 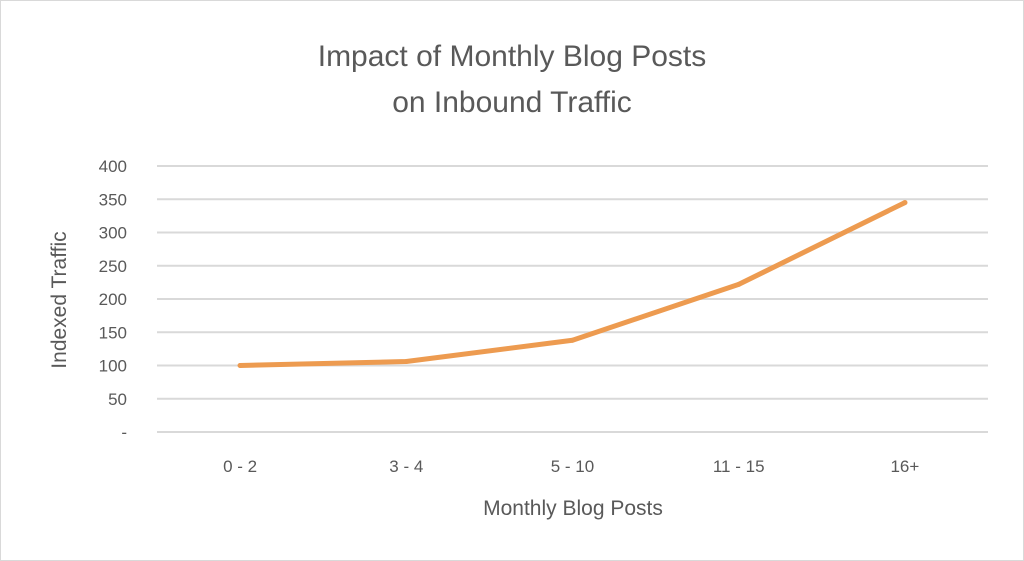 What do you see at coordinates (117, 399) in the screenshot?
I see `y-tick-label: 50` at bounding box center [117, 399].